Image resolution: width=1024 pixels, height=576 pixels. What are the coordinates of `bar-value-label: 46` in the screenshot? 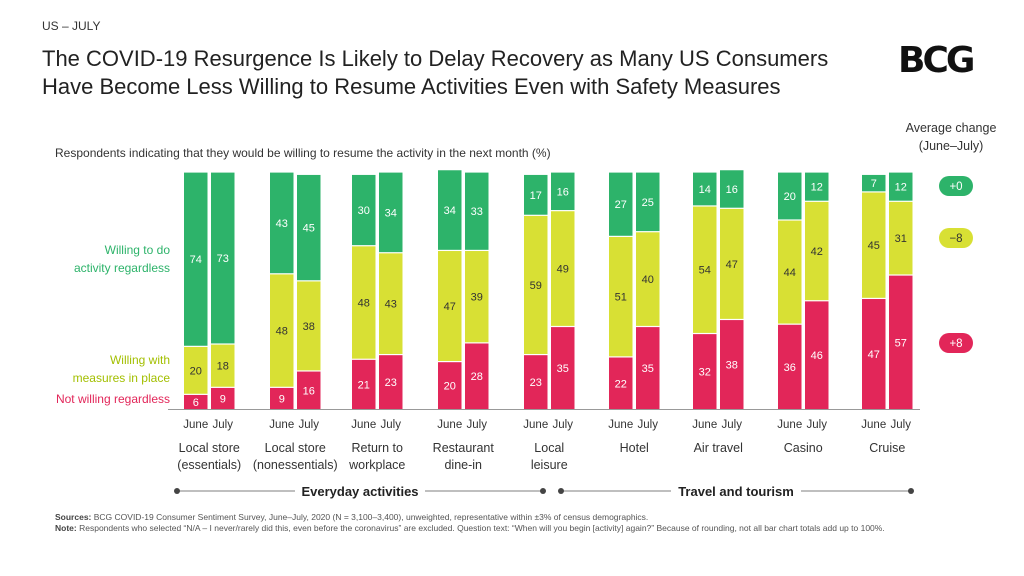 It's located at (817, 356).